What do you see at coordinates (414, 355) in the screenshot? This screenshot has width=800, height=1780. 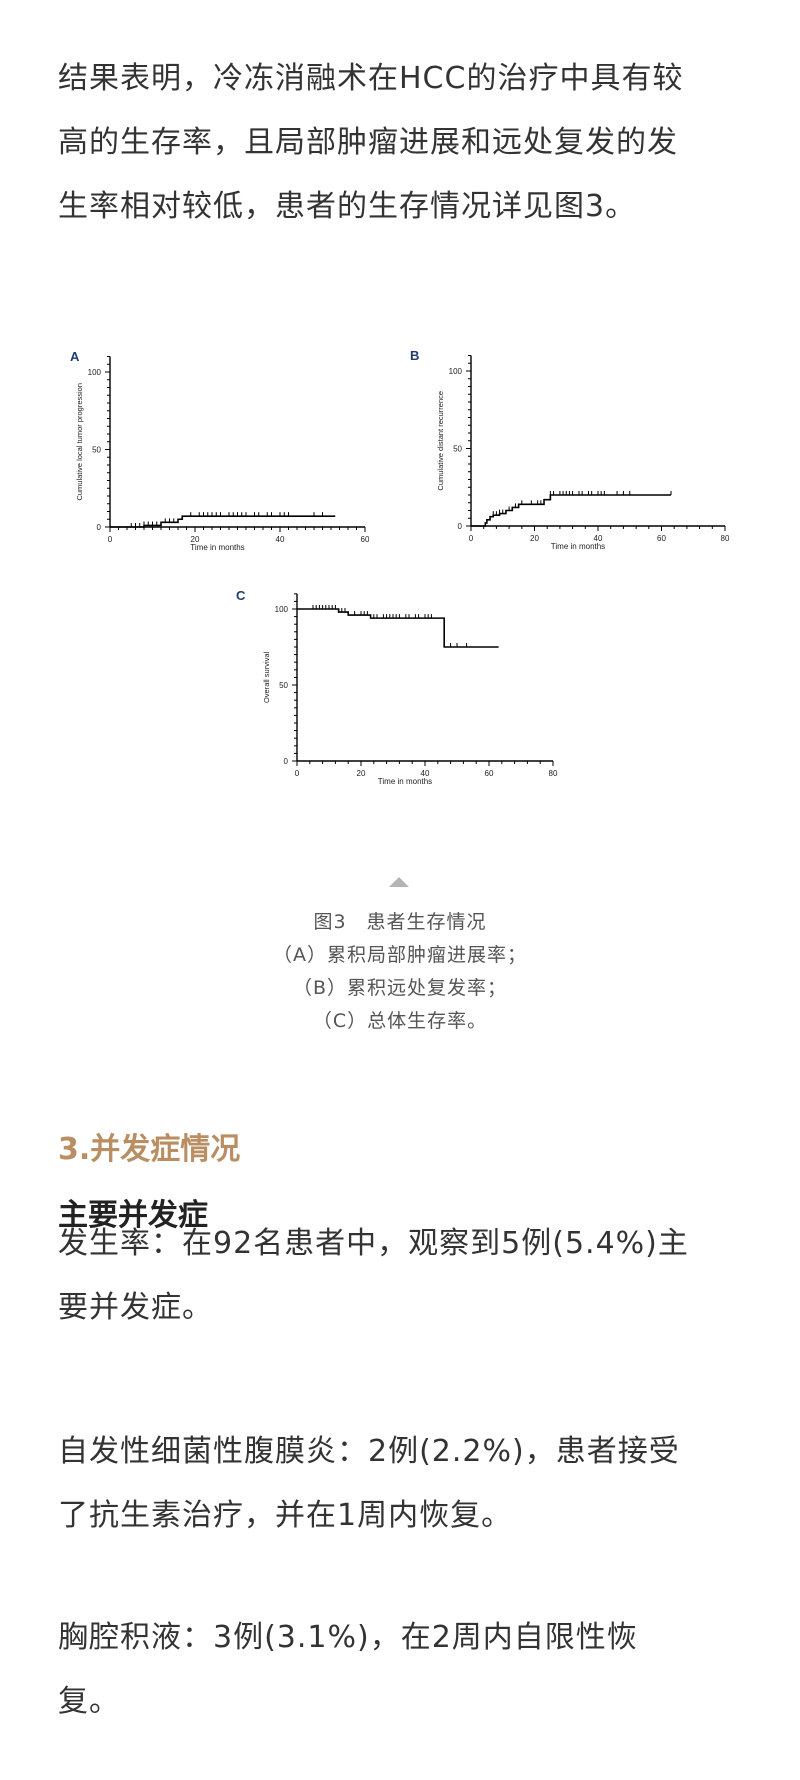 I see `panel-label: B` at bounding box center [414, 355].